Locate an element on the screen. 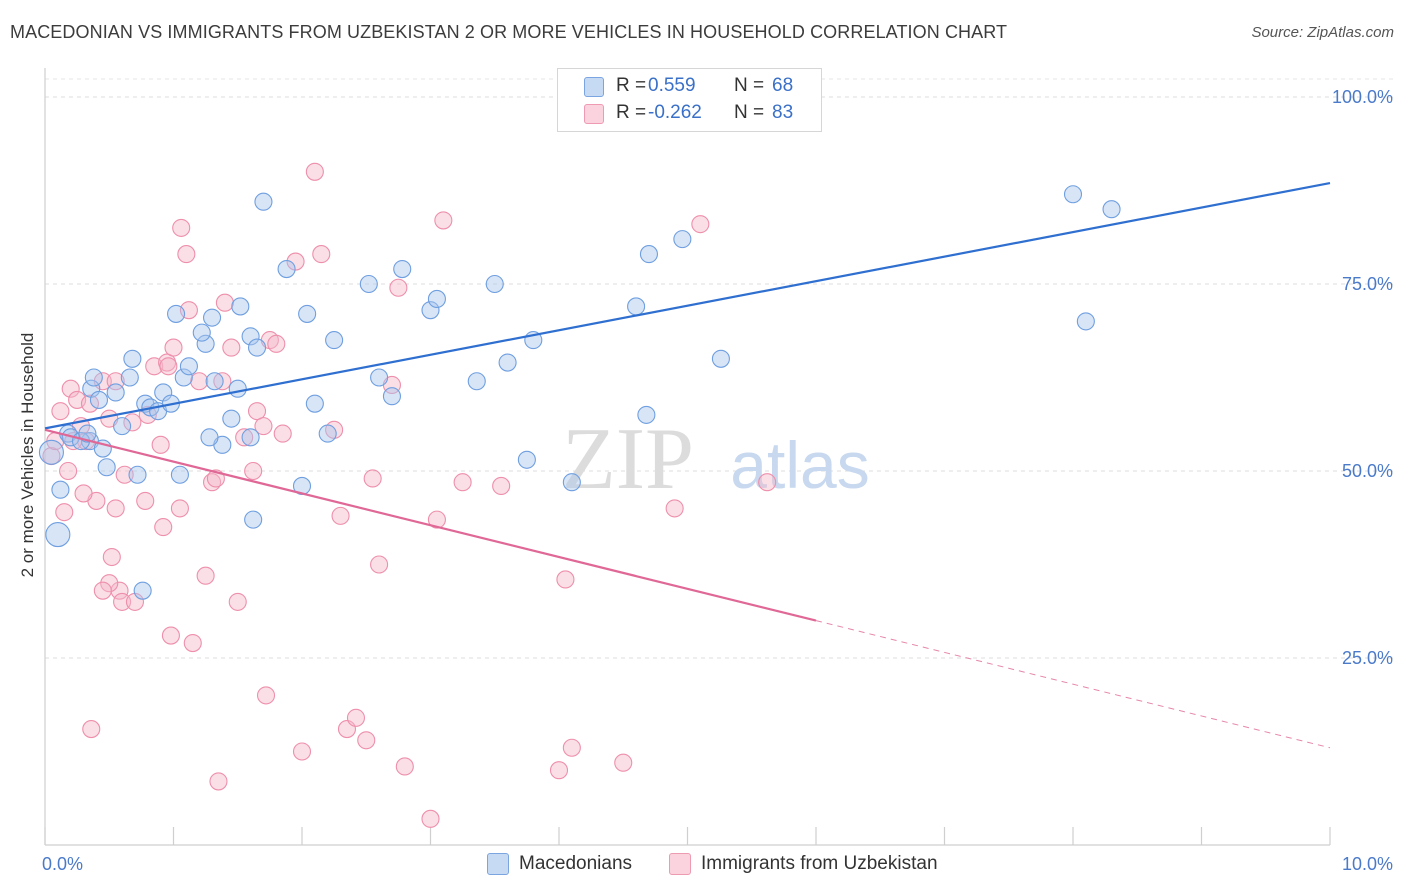  chart-source: Source: ZipAtlas.com is located at coordinates (1322, 32).